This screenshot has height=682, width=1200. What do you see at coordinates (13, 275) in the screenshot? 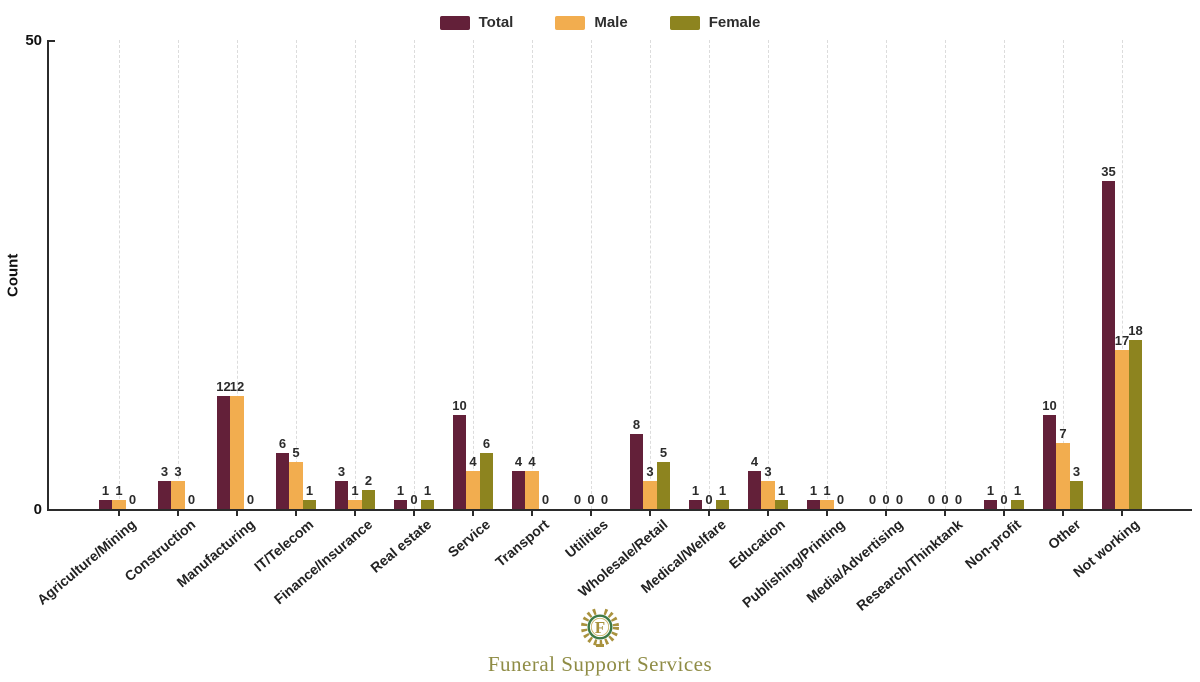
I see `y-axis-title: Count` at bounding box center [13, 275].